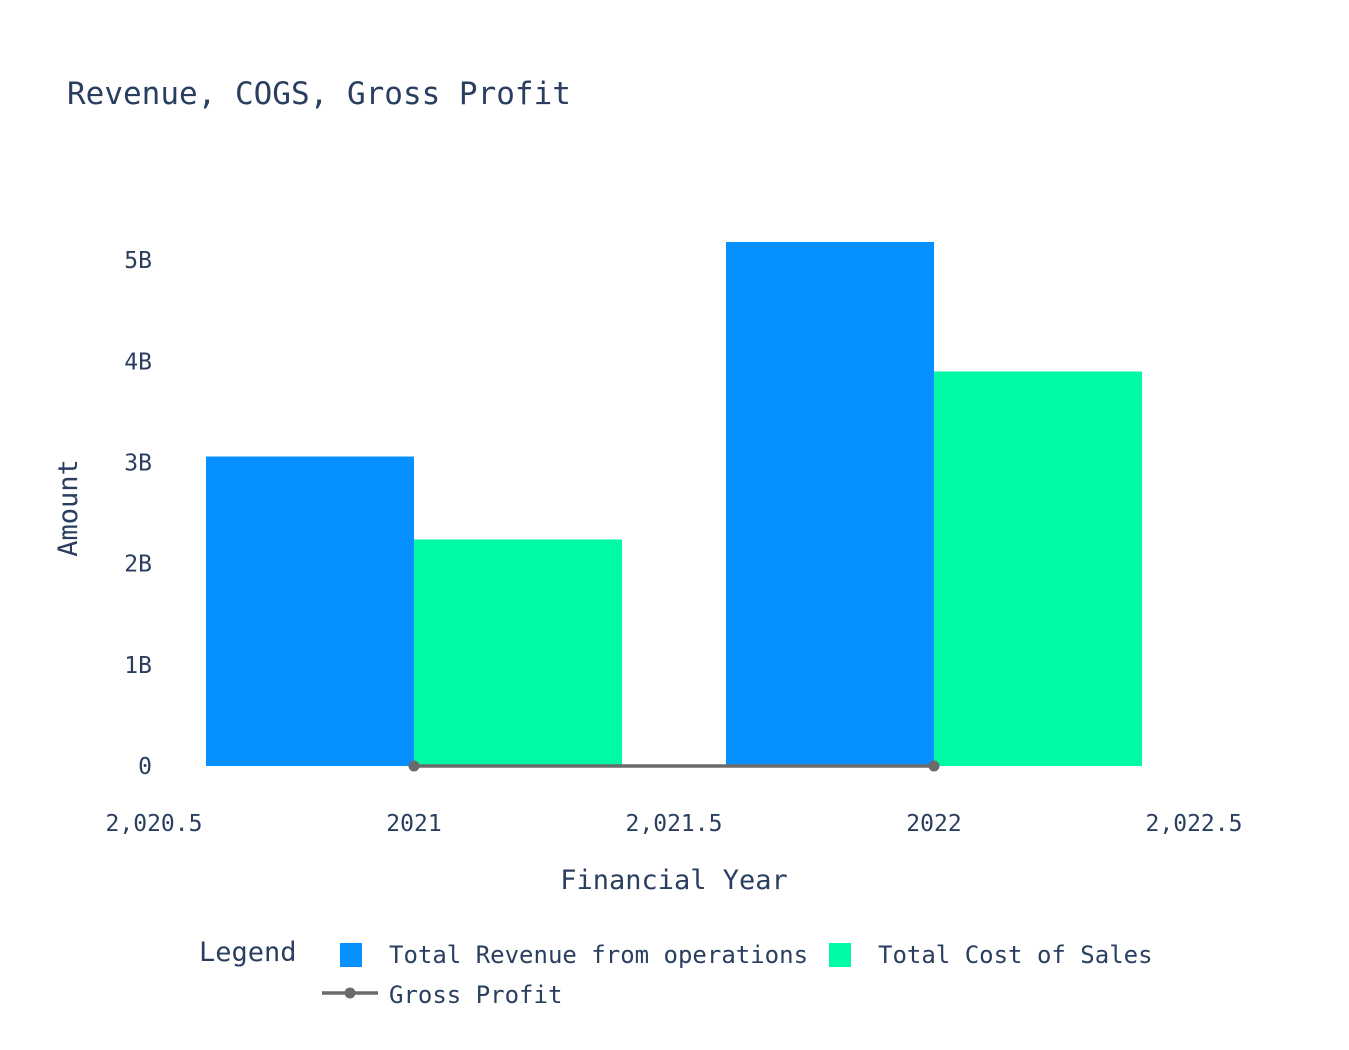 This screenshot has width=1349, height=1050. Describe the element at coordinates (598, 955) in the screenshot. I see `legend-label: Total Revenue from operations` at that location.